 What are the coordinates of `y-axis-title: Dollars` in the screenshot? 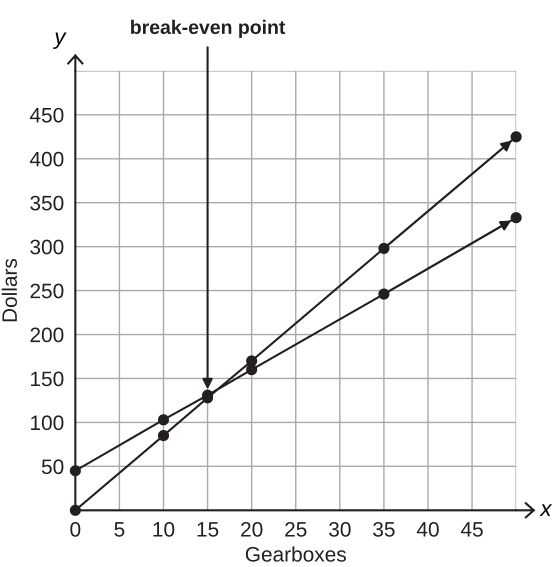 It's located at (10, 290).